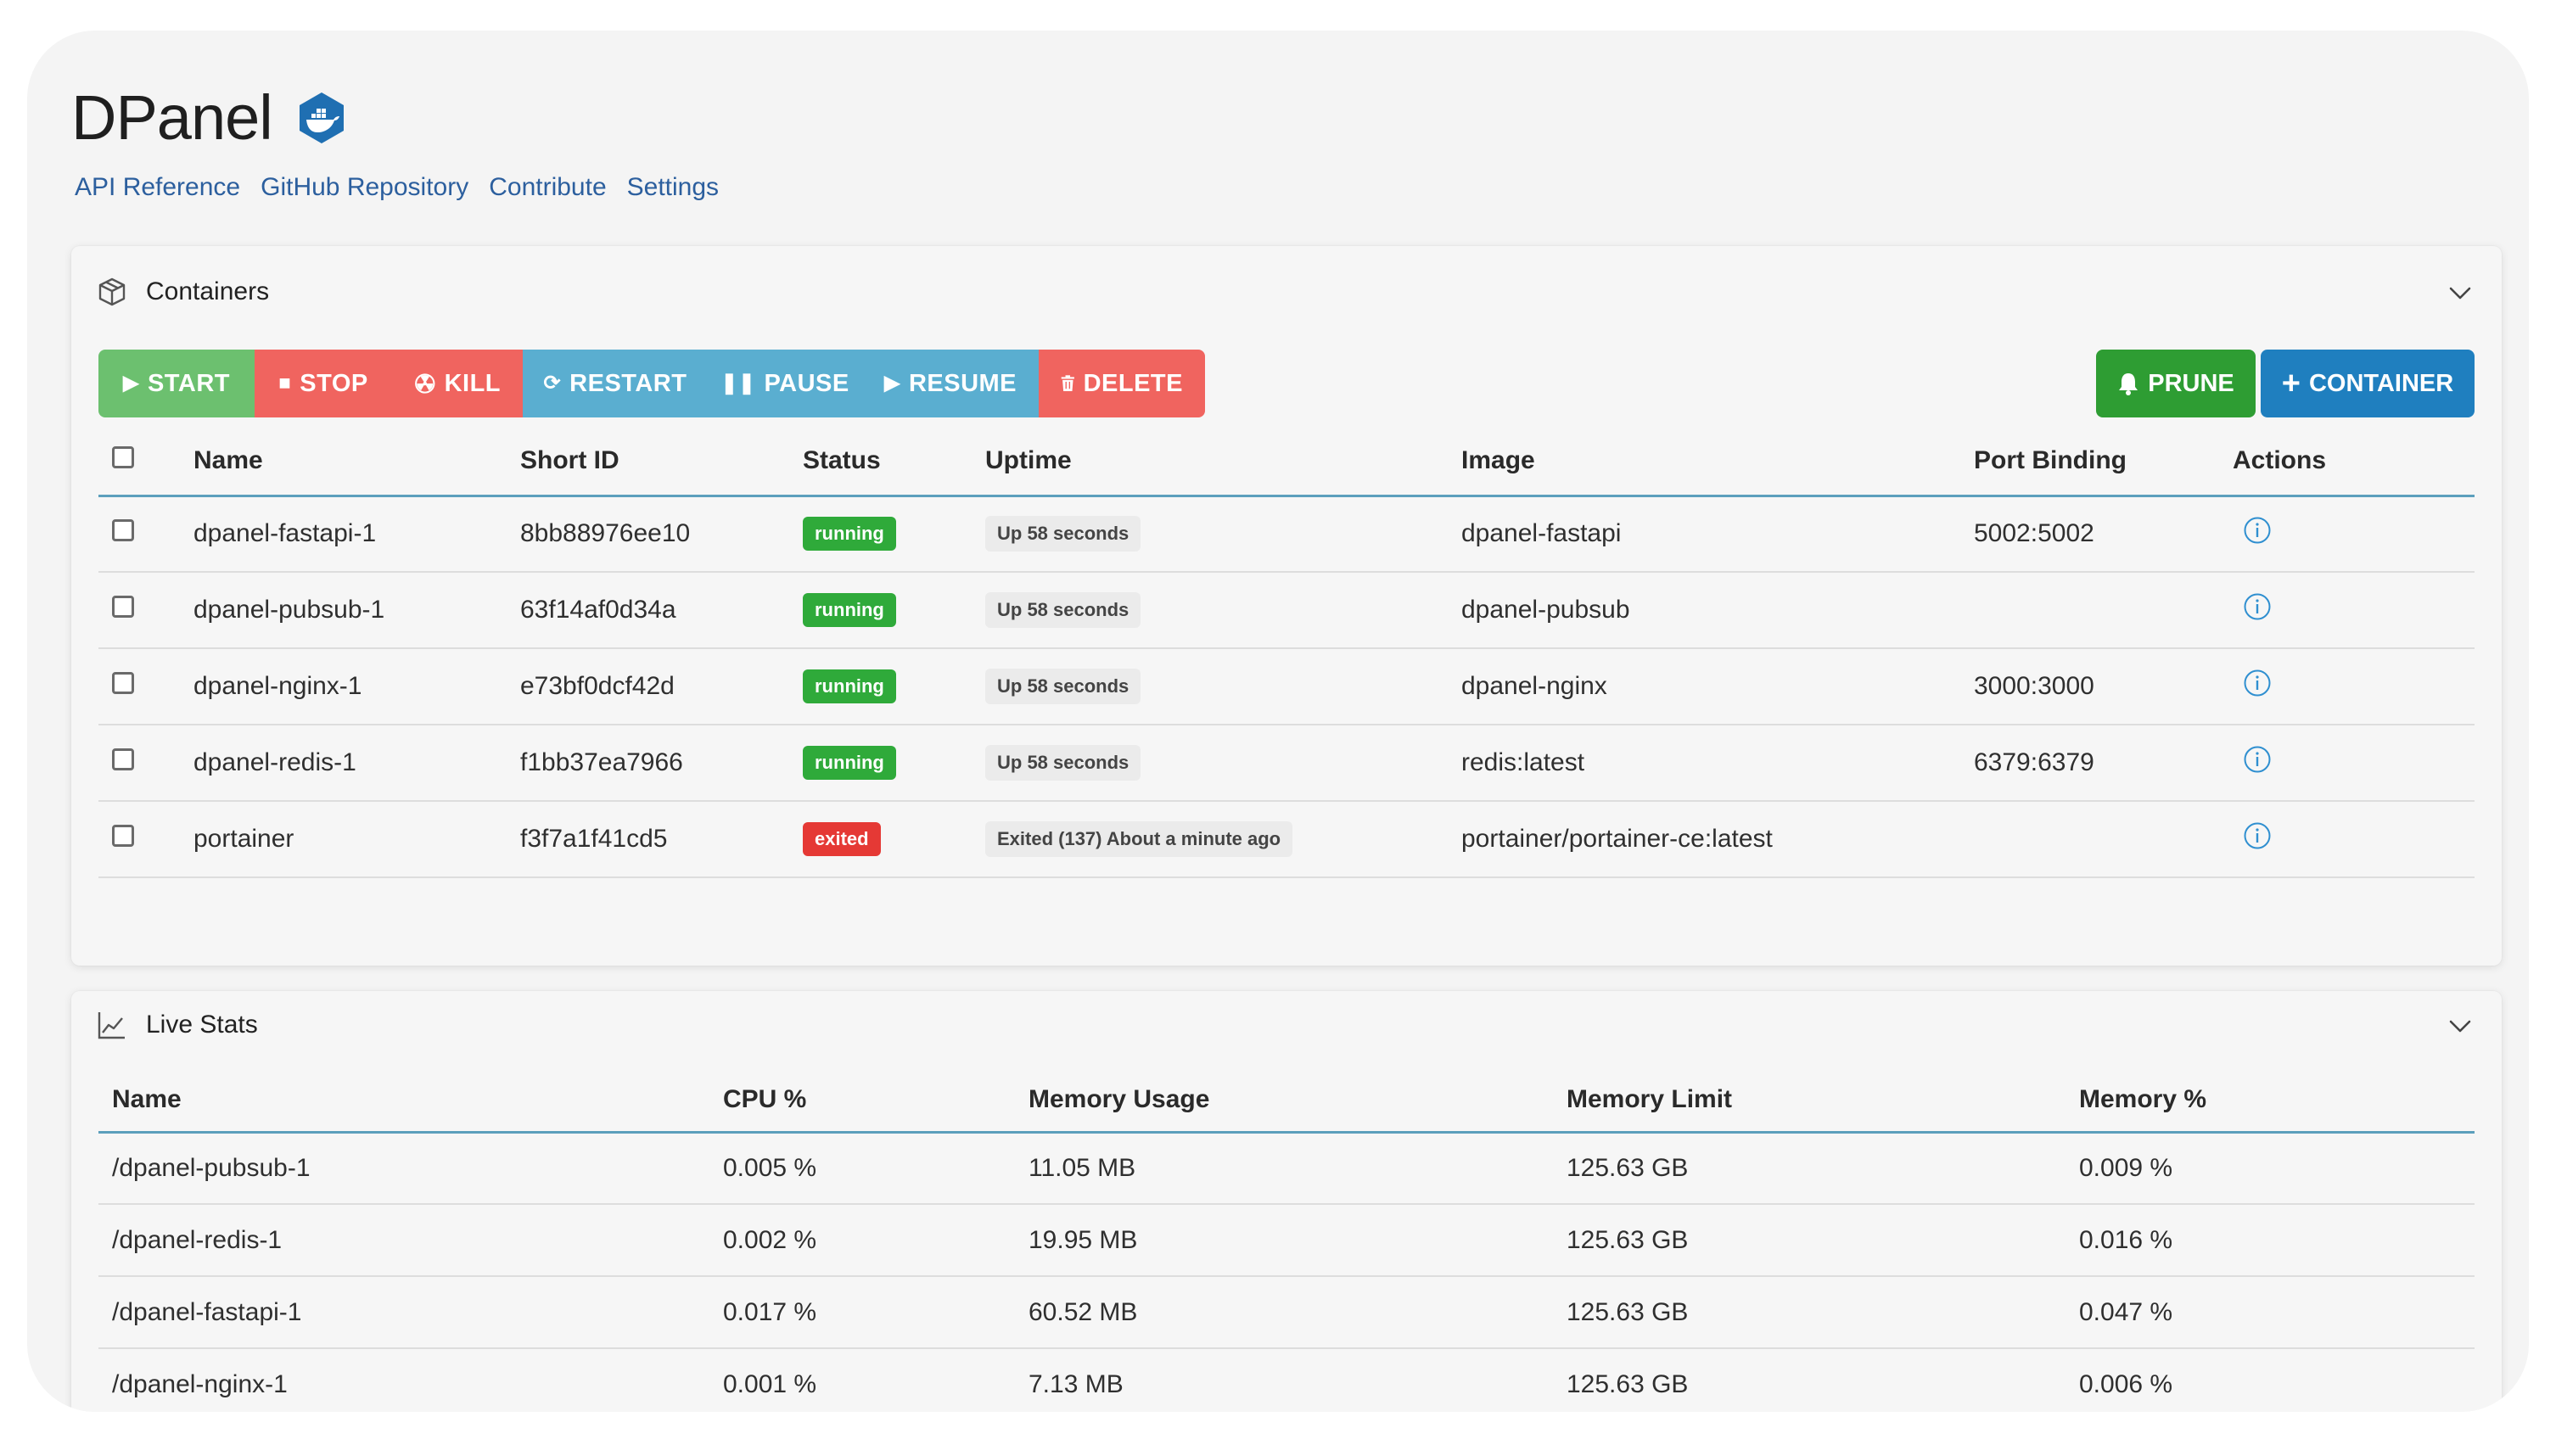  I want to click on box-icon, so click(112, 291).